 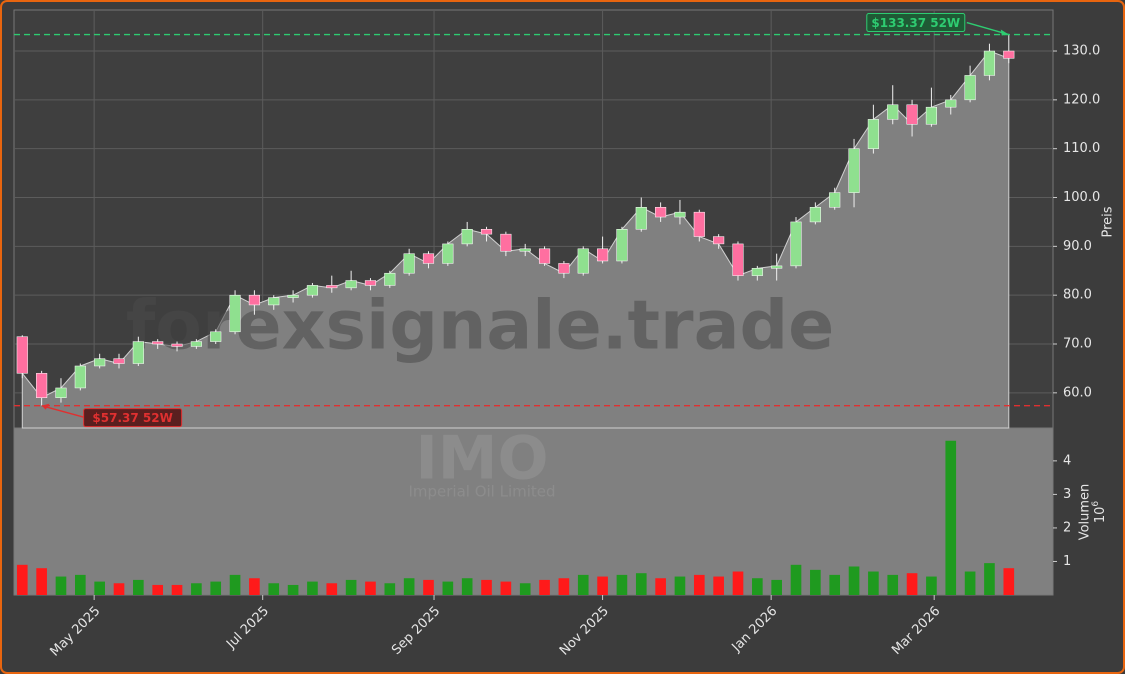 What do you see at coordinates (1081, 99) in the screenshot?
I see `y-tick-label: 120.0` at bounding box center [1081, 99].